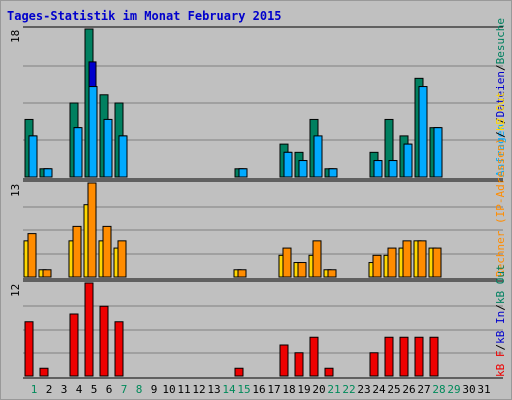 The height and width of the screenshot is (400, 512). Describe the element at coordinates (483, 389) in the screenshot. I see `x-tick-label: 31` at that location.